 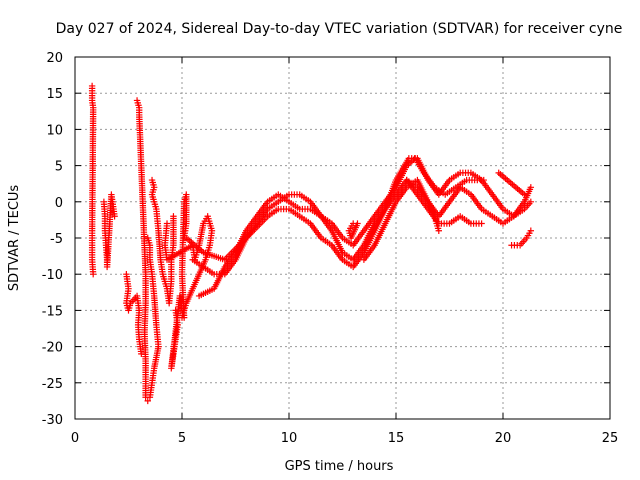 I want to click on y-tick-label: -20, so click(x=52, y=348).